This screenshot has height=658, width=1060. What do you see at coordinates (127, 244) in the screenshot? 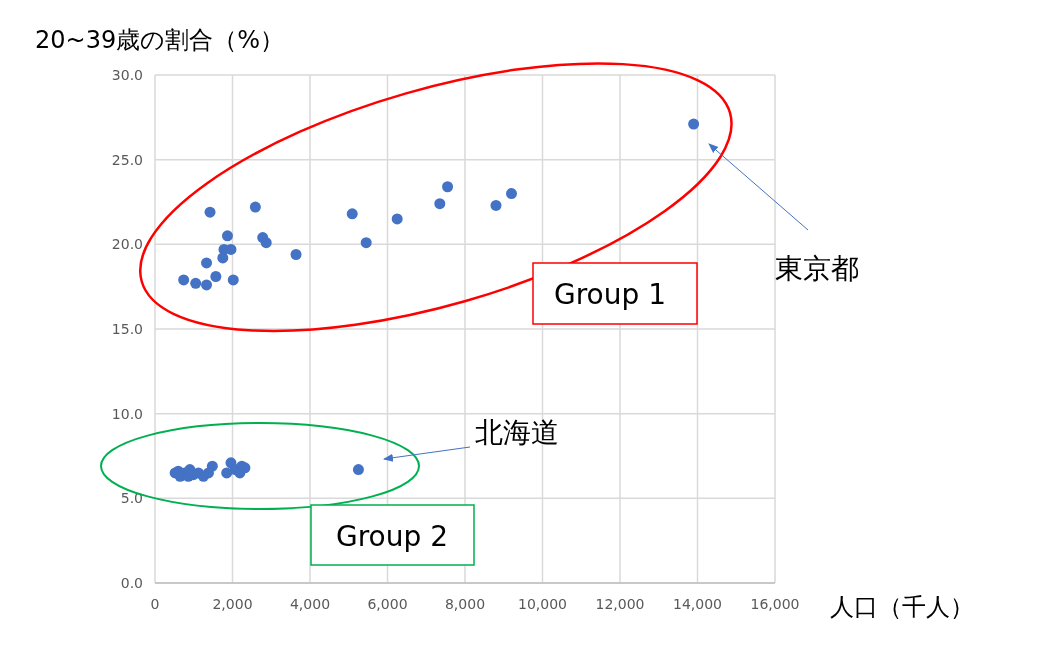
I see `y-tick-label: 20.0` at bounding box center [127, 244].